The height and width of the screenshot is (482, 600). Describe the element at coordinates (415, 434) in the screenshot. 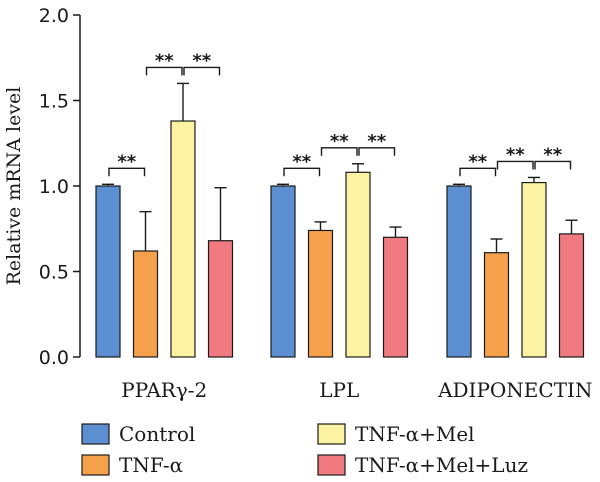

I see `legend-label: TNF-α+Mel` at that location.